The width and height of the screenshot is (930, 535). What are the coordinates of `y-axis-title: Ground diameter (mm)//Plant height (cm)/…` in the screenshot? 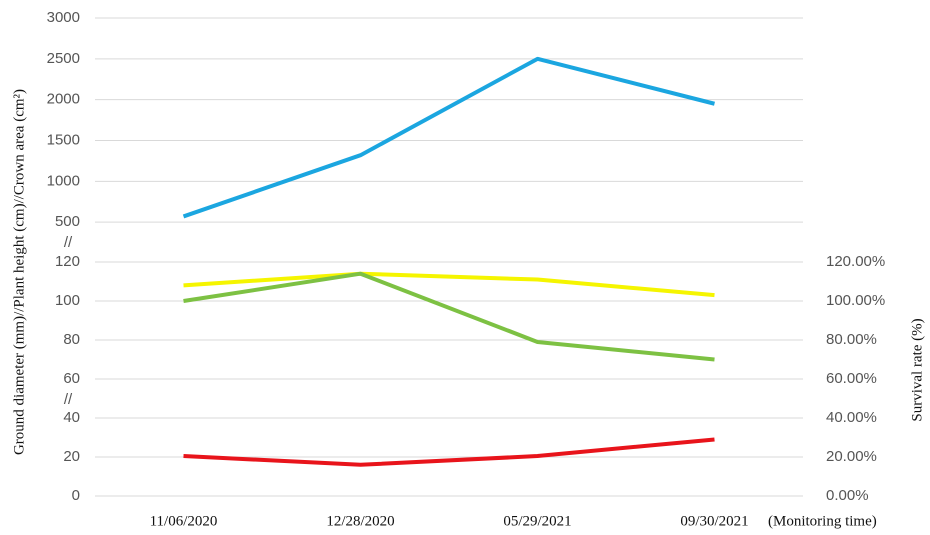 It's located at (19, 272).